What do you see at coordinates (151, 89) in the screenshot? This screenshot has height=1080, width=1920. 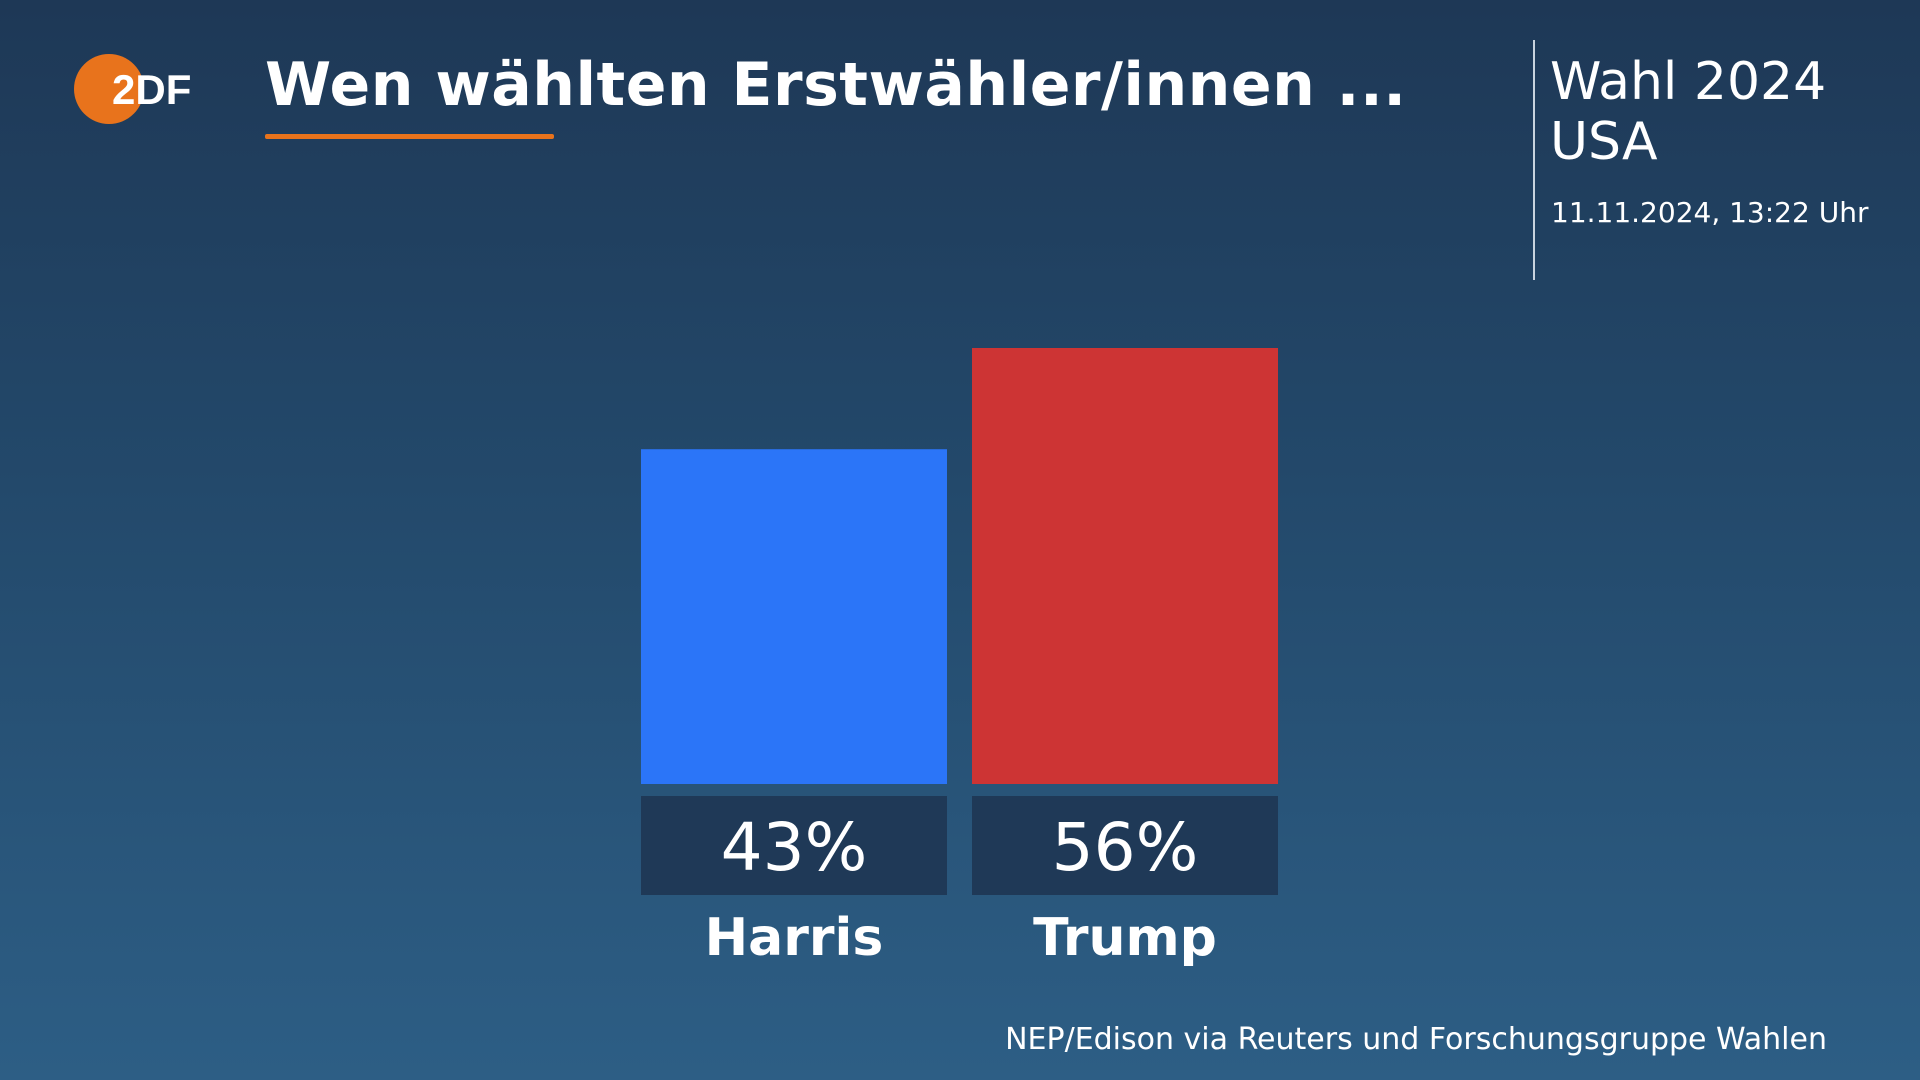 I see `zdf-logo-text: 2DF` at bounding box center [151, 89].